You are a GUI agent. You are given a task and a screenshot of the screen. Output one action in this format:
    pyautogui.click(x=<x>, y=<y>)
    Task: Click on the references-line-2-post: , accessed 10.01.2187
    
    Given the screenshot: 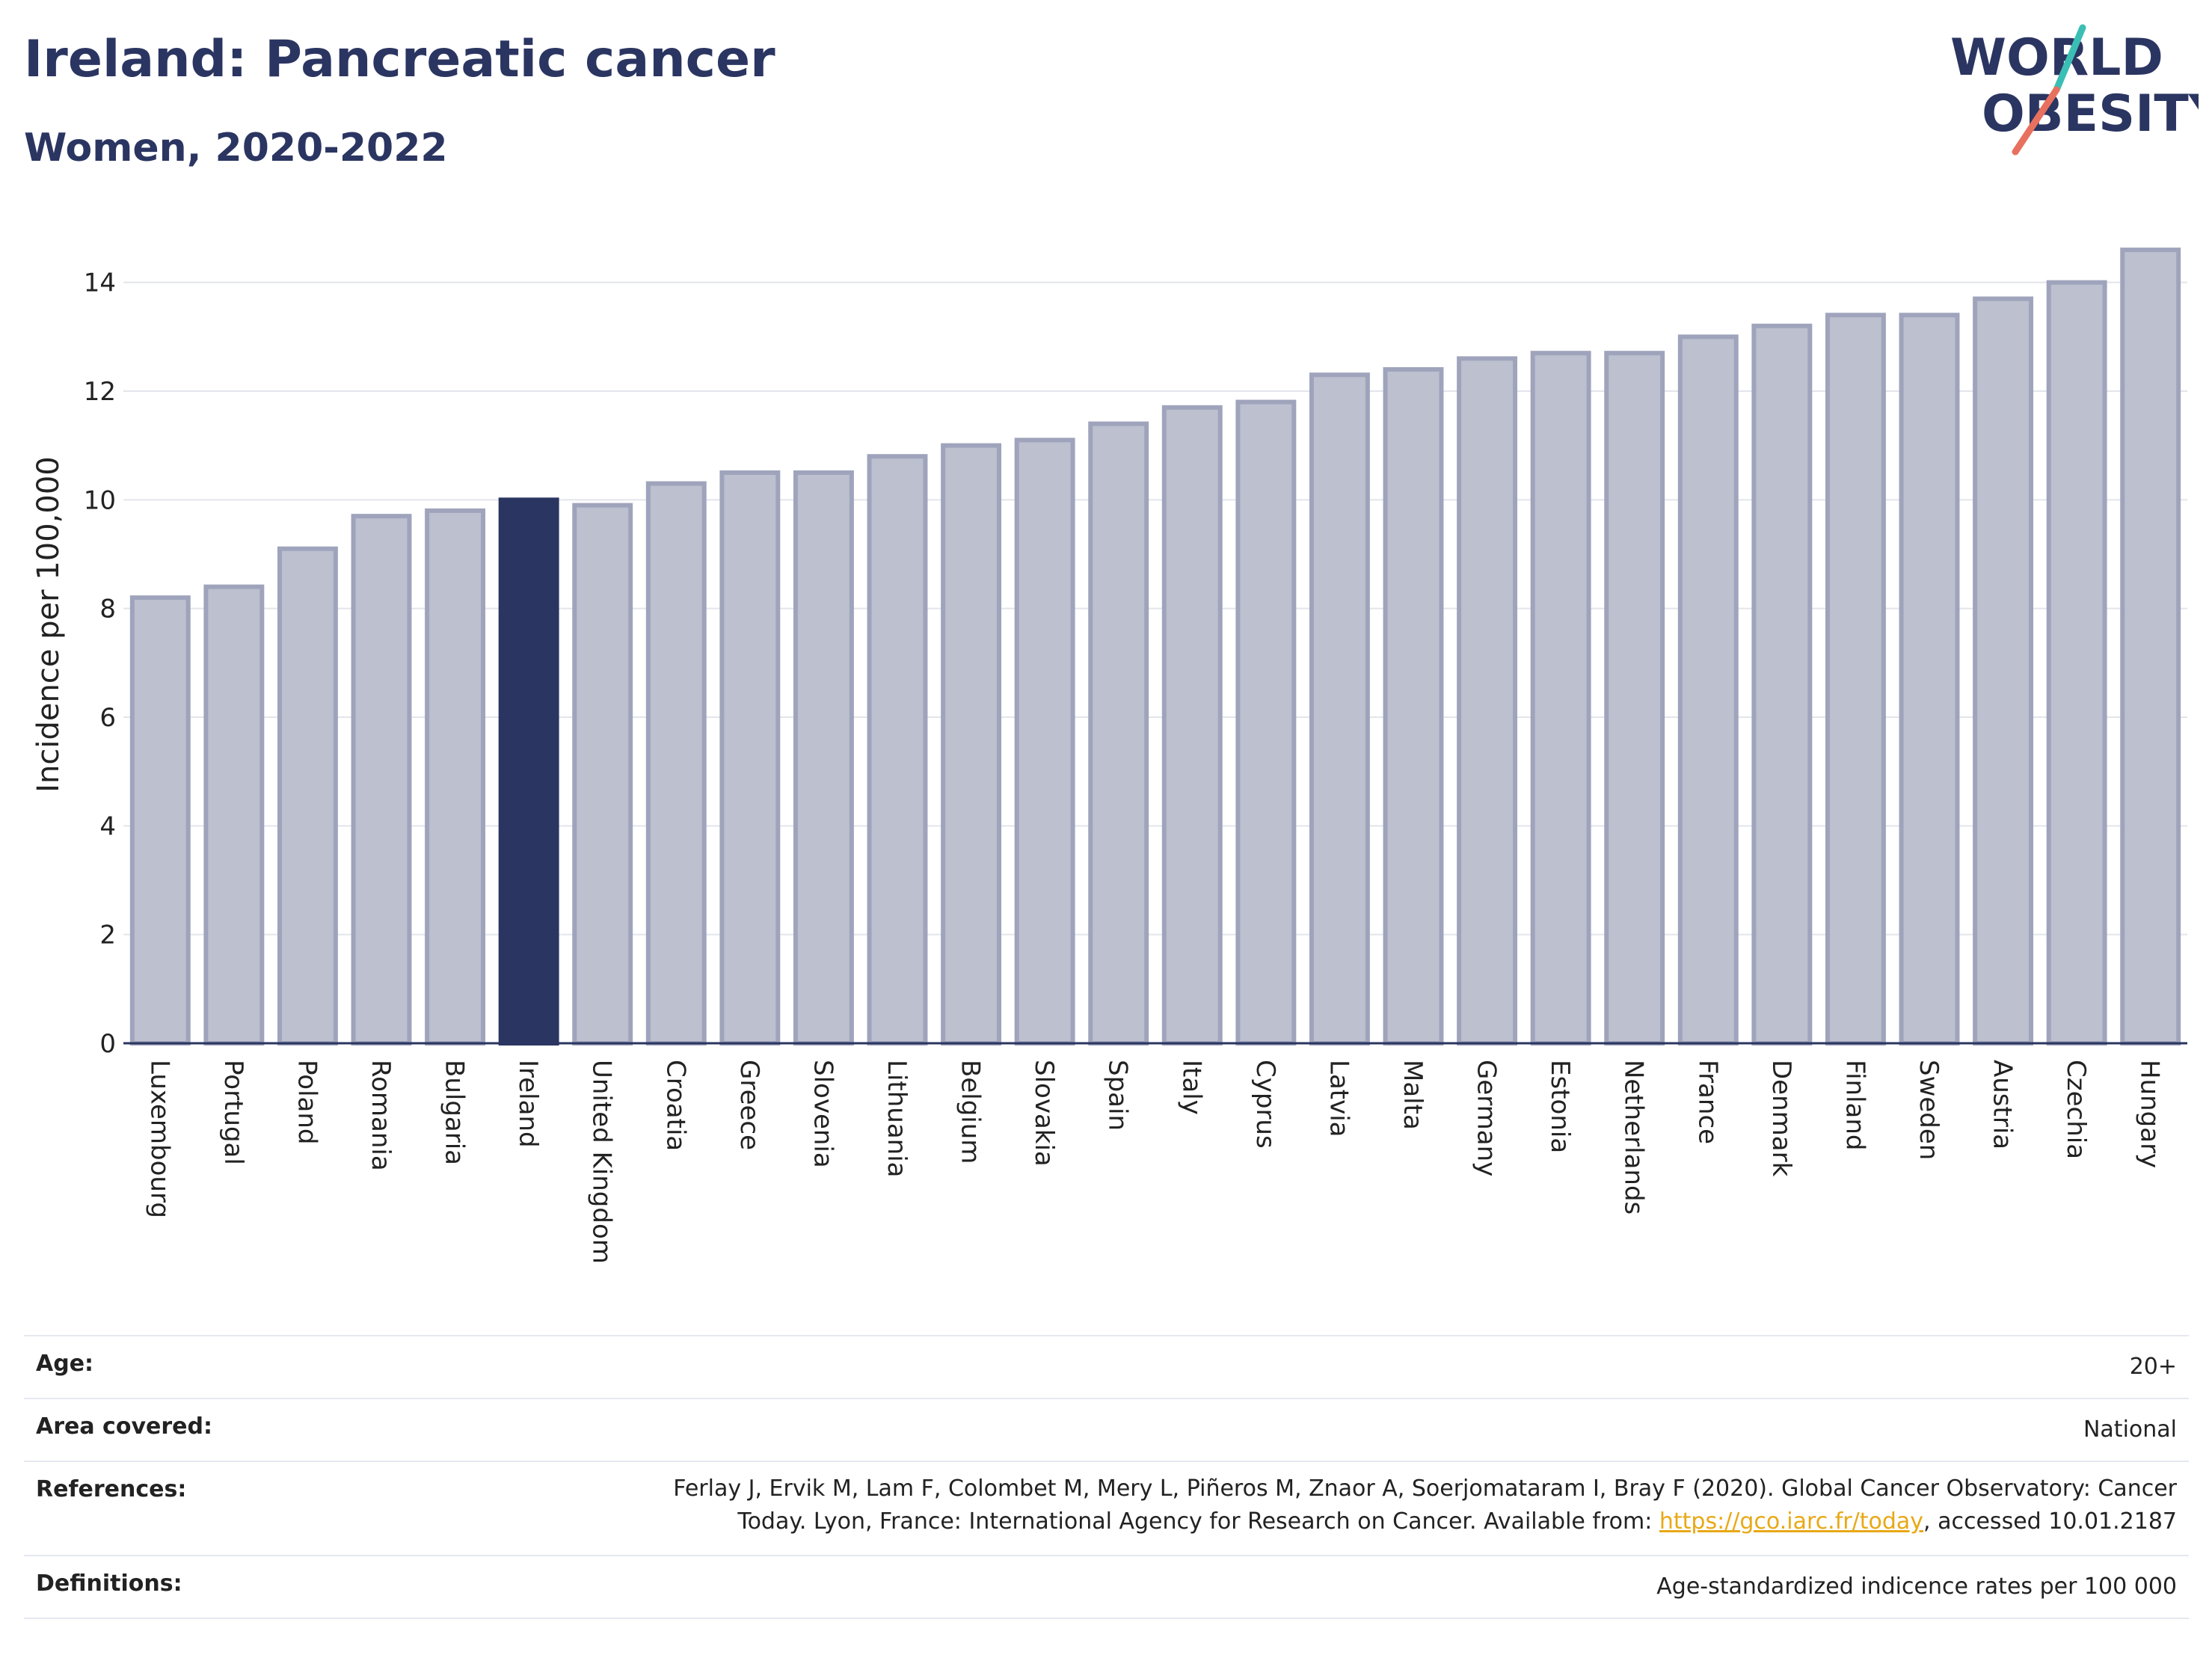 What is the action you would take?
    pyautogui.click(x=2050, y=1521)
    